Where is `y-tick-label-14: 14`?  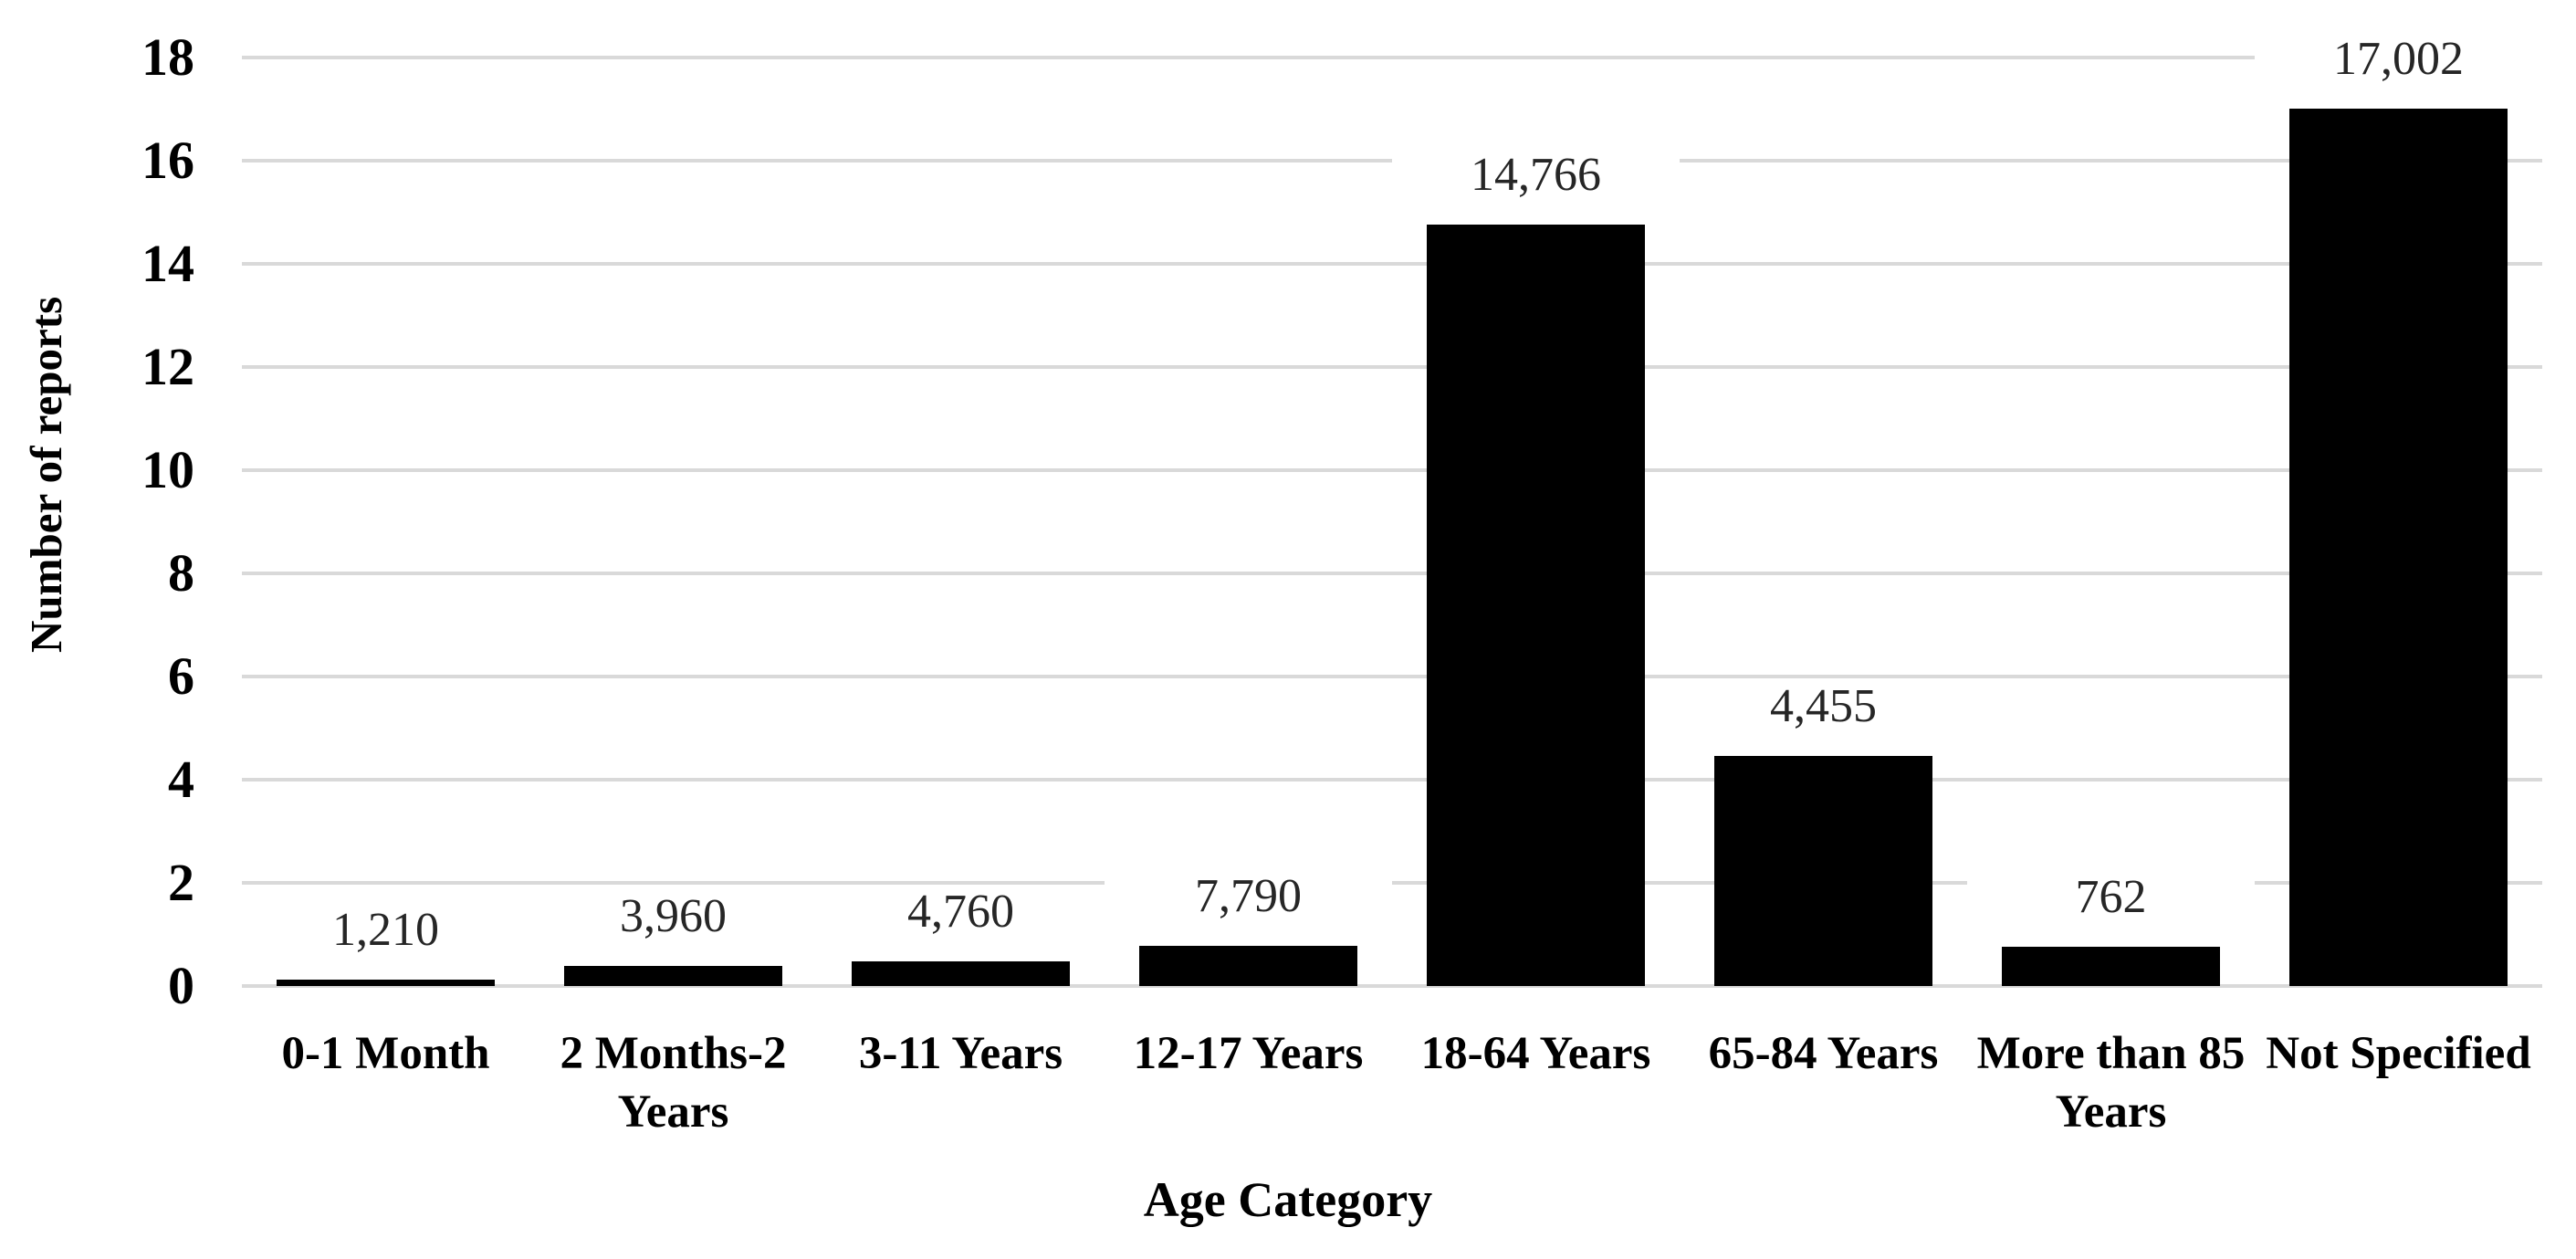 y-tick-label-14: 14 is located at coordinates (168, 263).